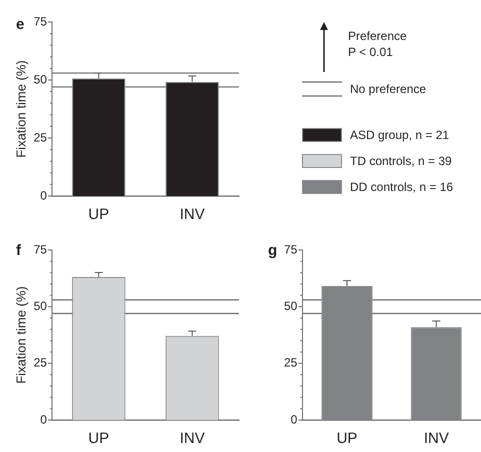 The height and width of the screenshot is (452, 481). What do you see at coordinates (401, 161) in the screenshot?
I see `legend-label: TD controls, n = 39` at bounding box center [401, 161].